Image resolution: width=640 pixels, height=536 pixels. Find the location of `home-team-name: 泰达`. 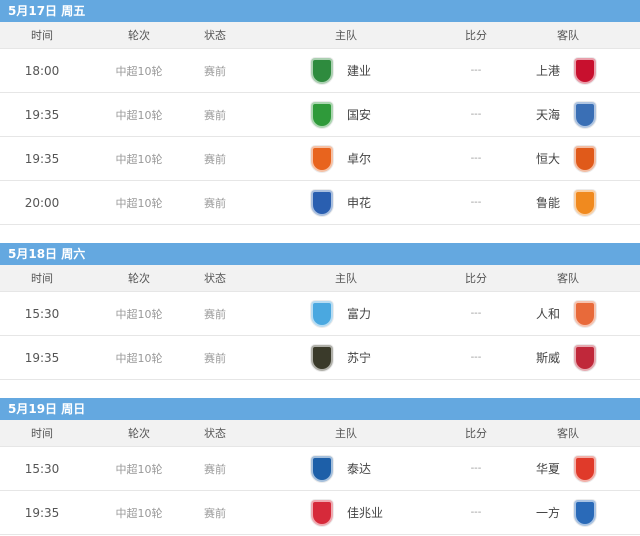

home-team-name: 泰达 is located at coordinates (359, 469).